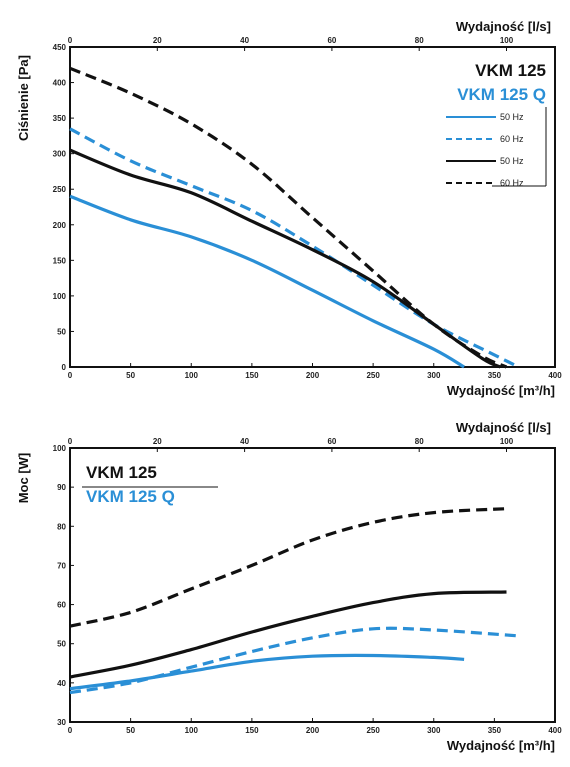 This screenshot has width=570, height=767. I want to click on series-vkm-125-q-60hz-dashed, so click(294, 660).